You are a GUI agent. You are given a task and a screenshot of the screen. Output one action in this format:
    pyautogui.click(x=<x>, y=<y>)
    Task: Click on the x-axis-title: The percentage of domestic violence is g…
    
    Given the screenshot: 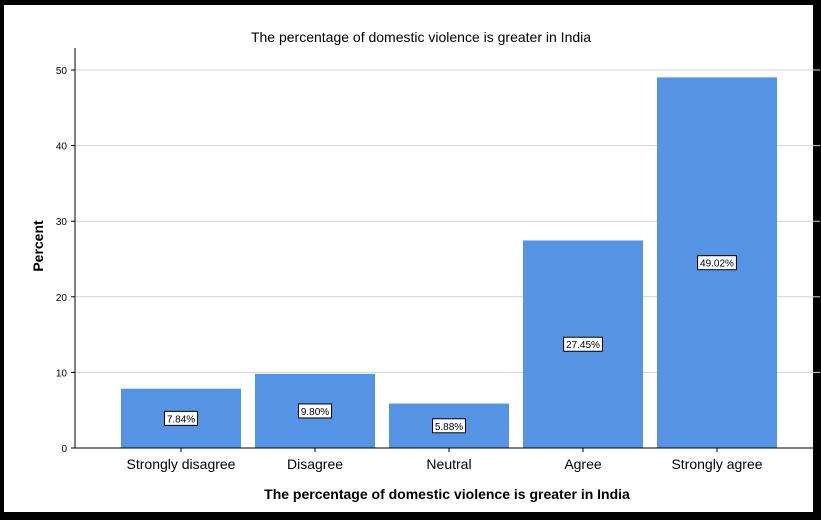 What is the action you would take?
    pyautogui.click(x=447, y=494)
    